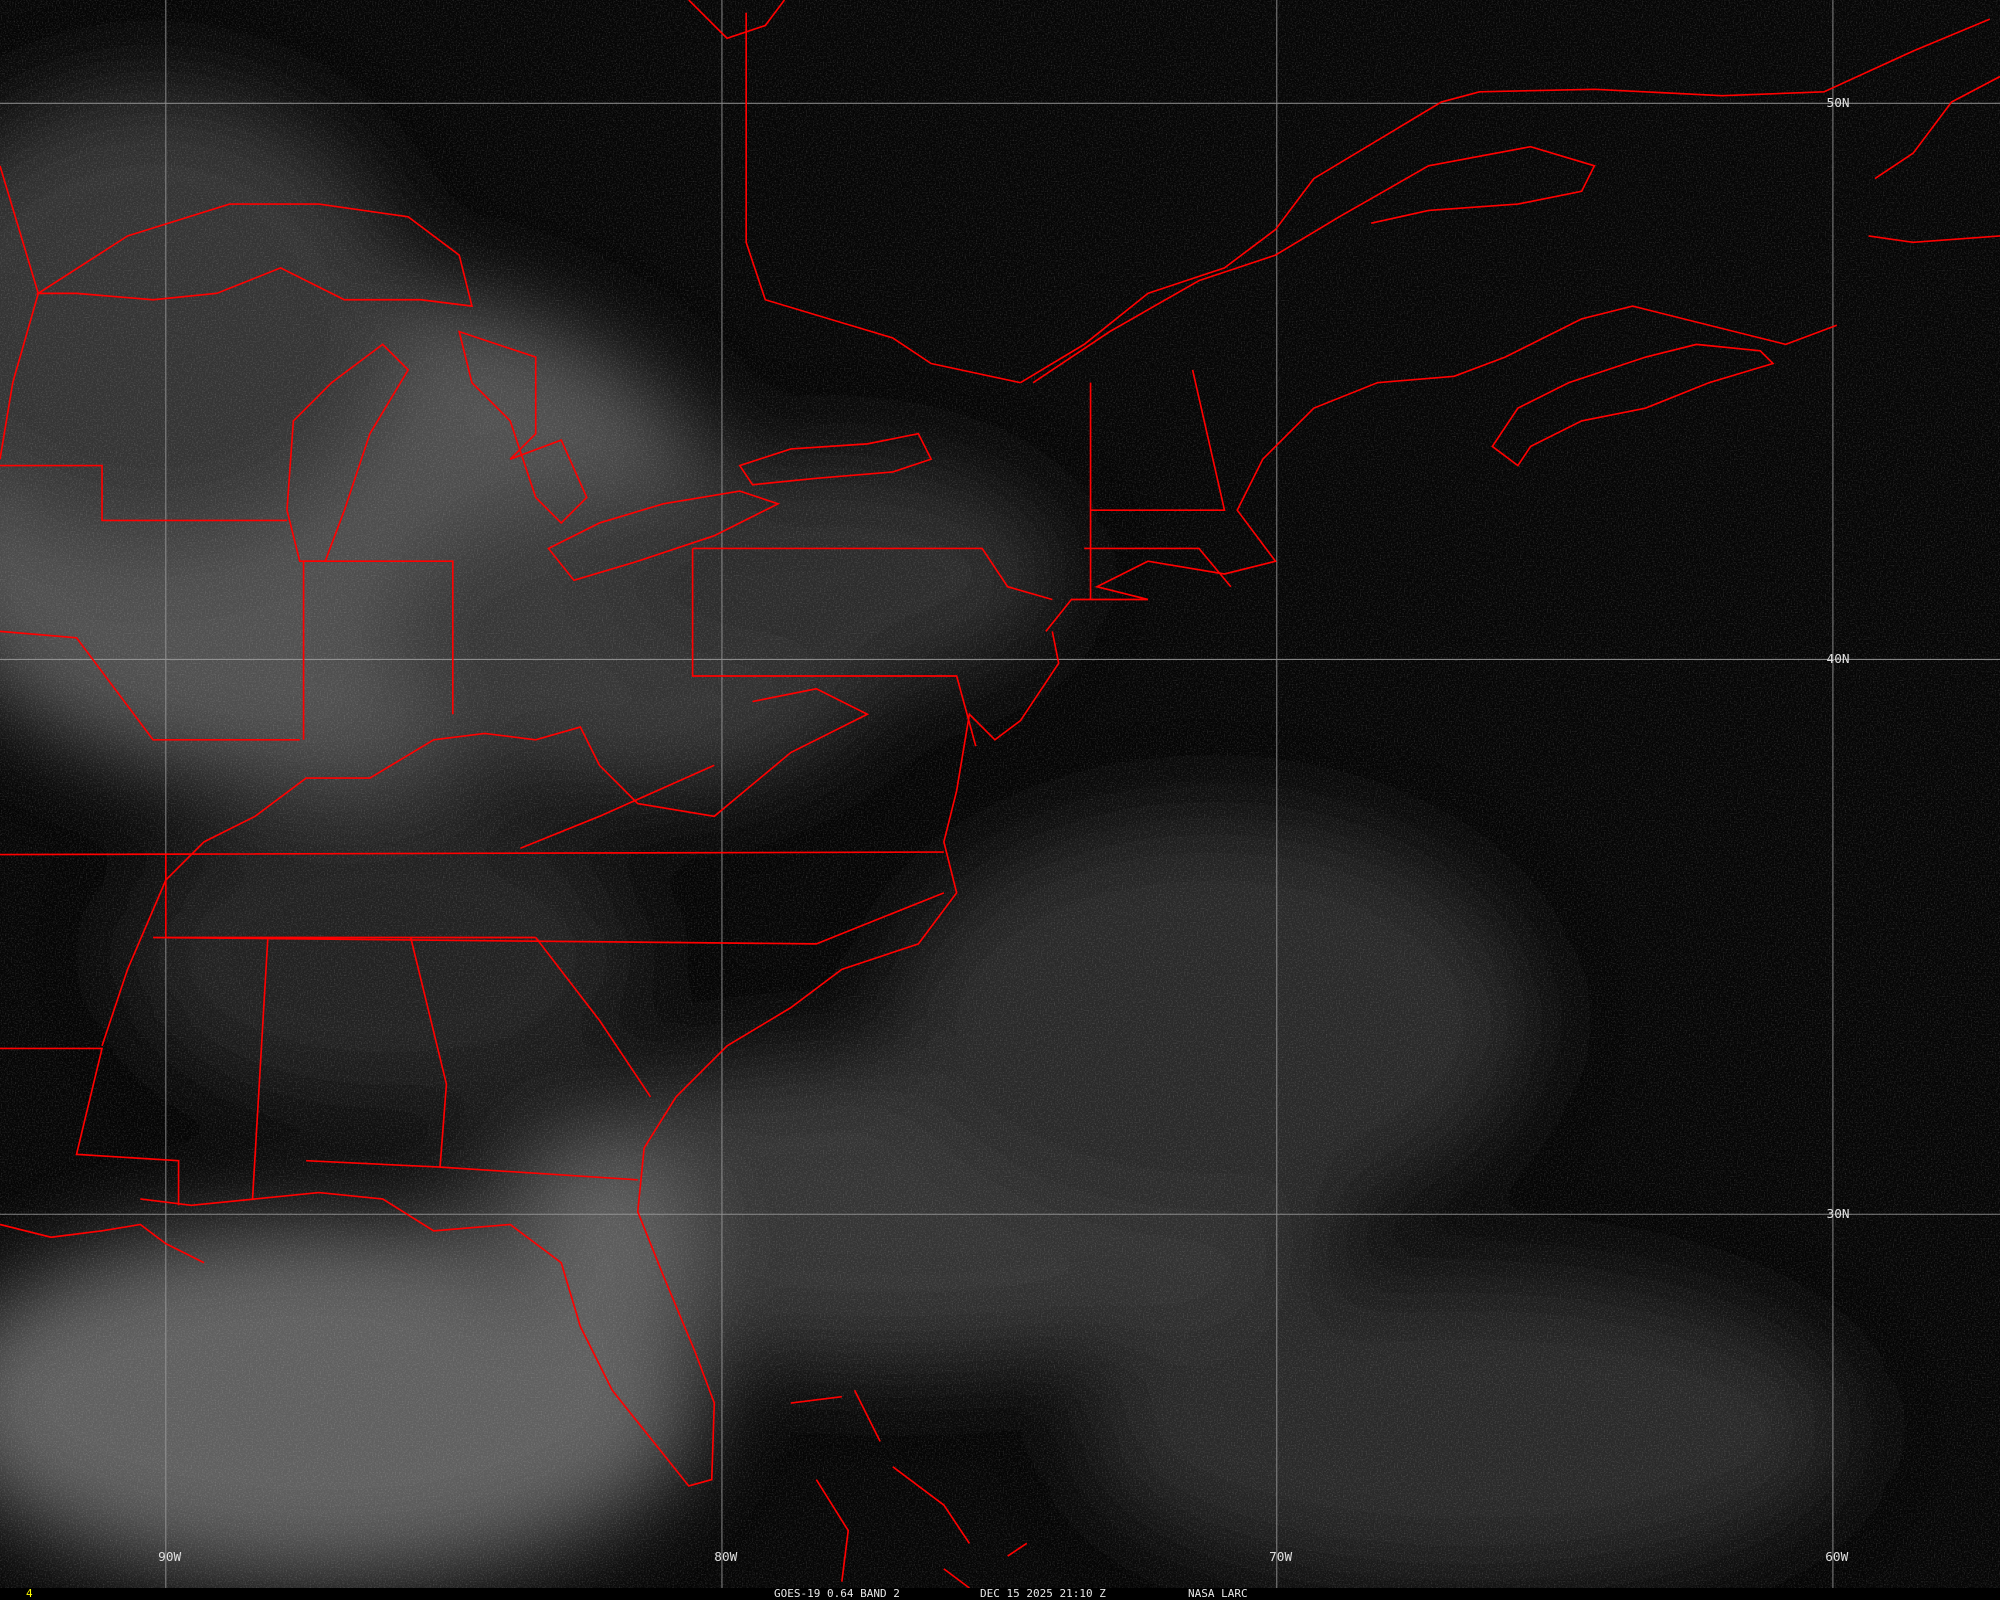 This screenshot has width=2000, height=1600. What do you see at coordinates (1314, 264) in the screenshot?
I see `st-lawrence` at bounding box center [1314, 264].